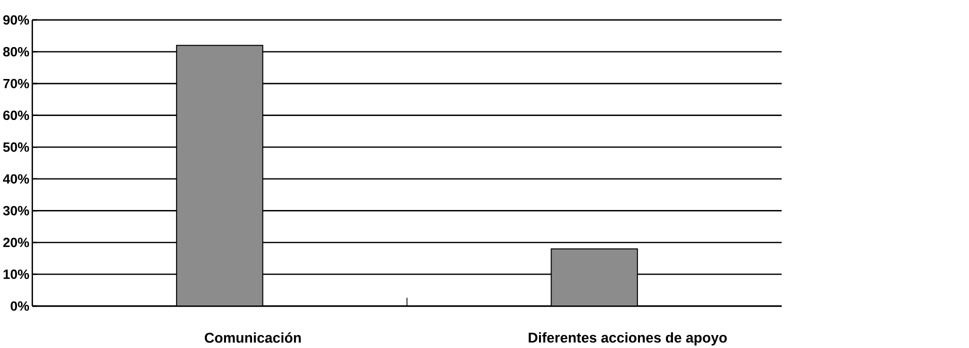  I want to click on y-tick-label: 0%, so click(20, 306).